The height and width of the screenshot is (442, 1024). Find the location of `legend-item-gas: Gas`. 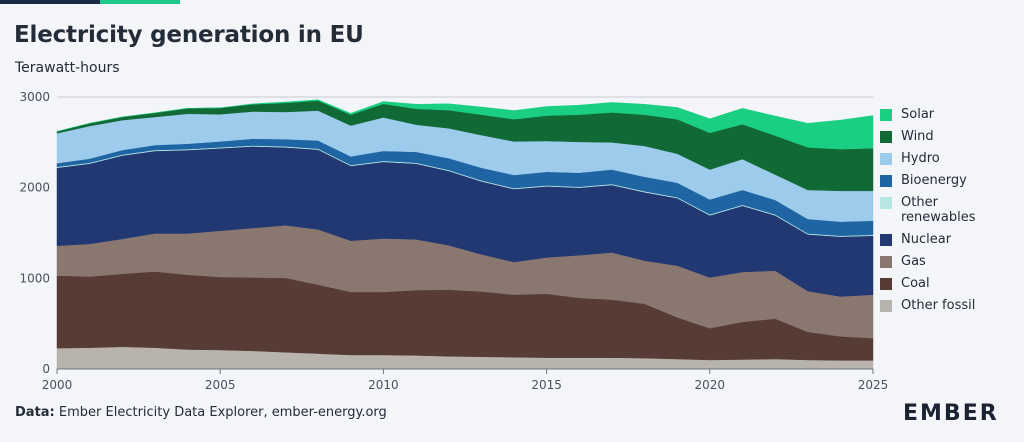

legend-item-gas: Gas is located at coordinates (950, 261).